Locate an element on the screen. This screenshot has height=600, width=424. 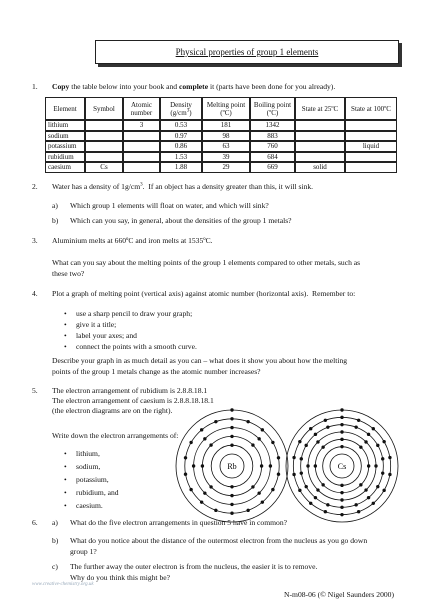
table-header: Melting point (ºC) is located at coordinates (226, 108).